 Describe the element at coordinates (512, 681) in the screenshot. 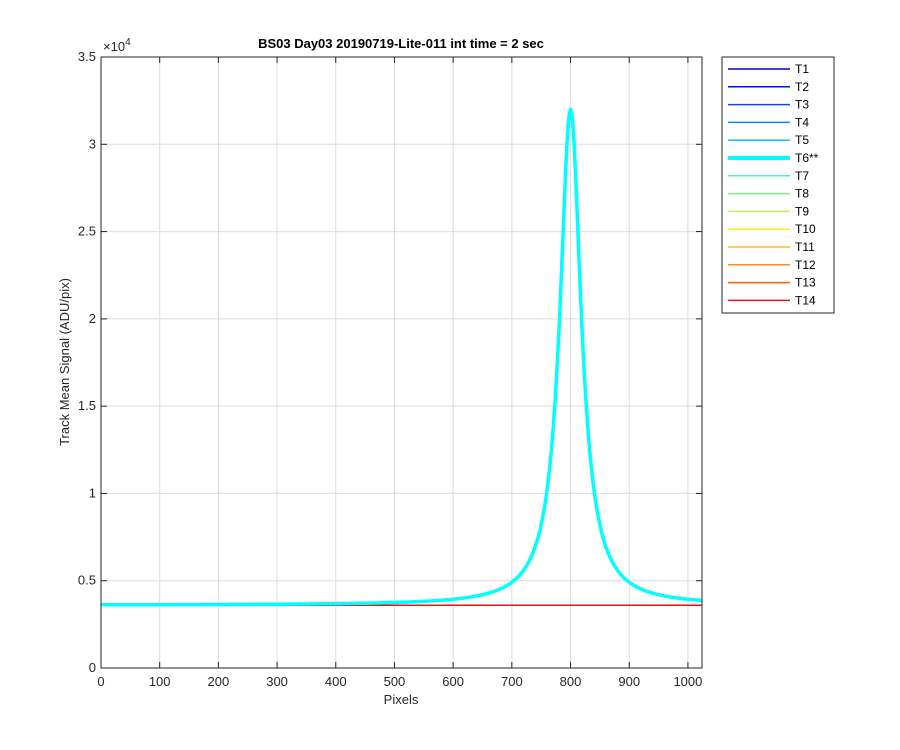

I see `x-tick-label: 700` at that location.